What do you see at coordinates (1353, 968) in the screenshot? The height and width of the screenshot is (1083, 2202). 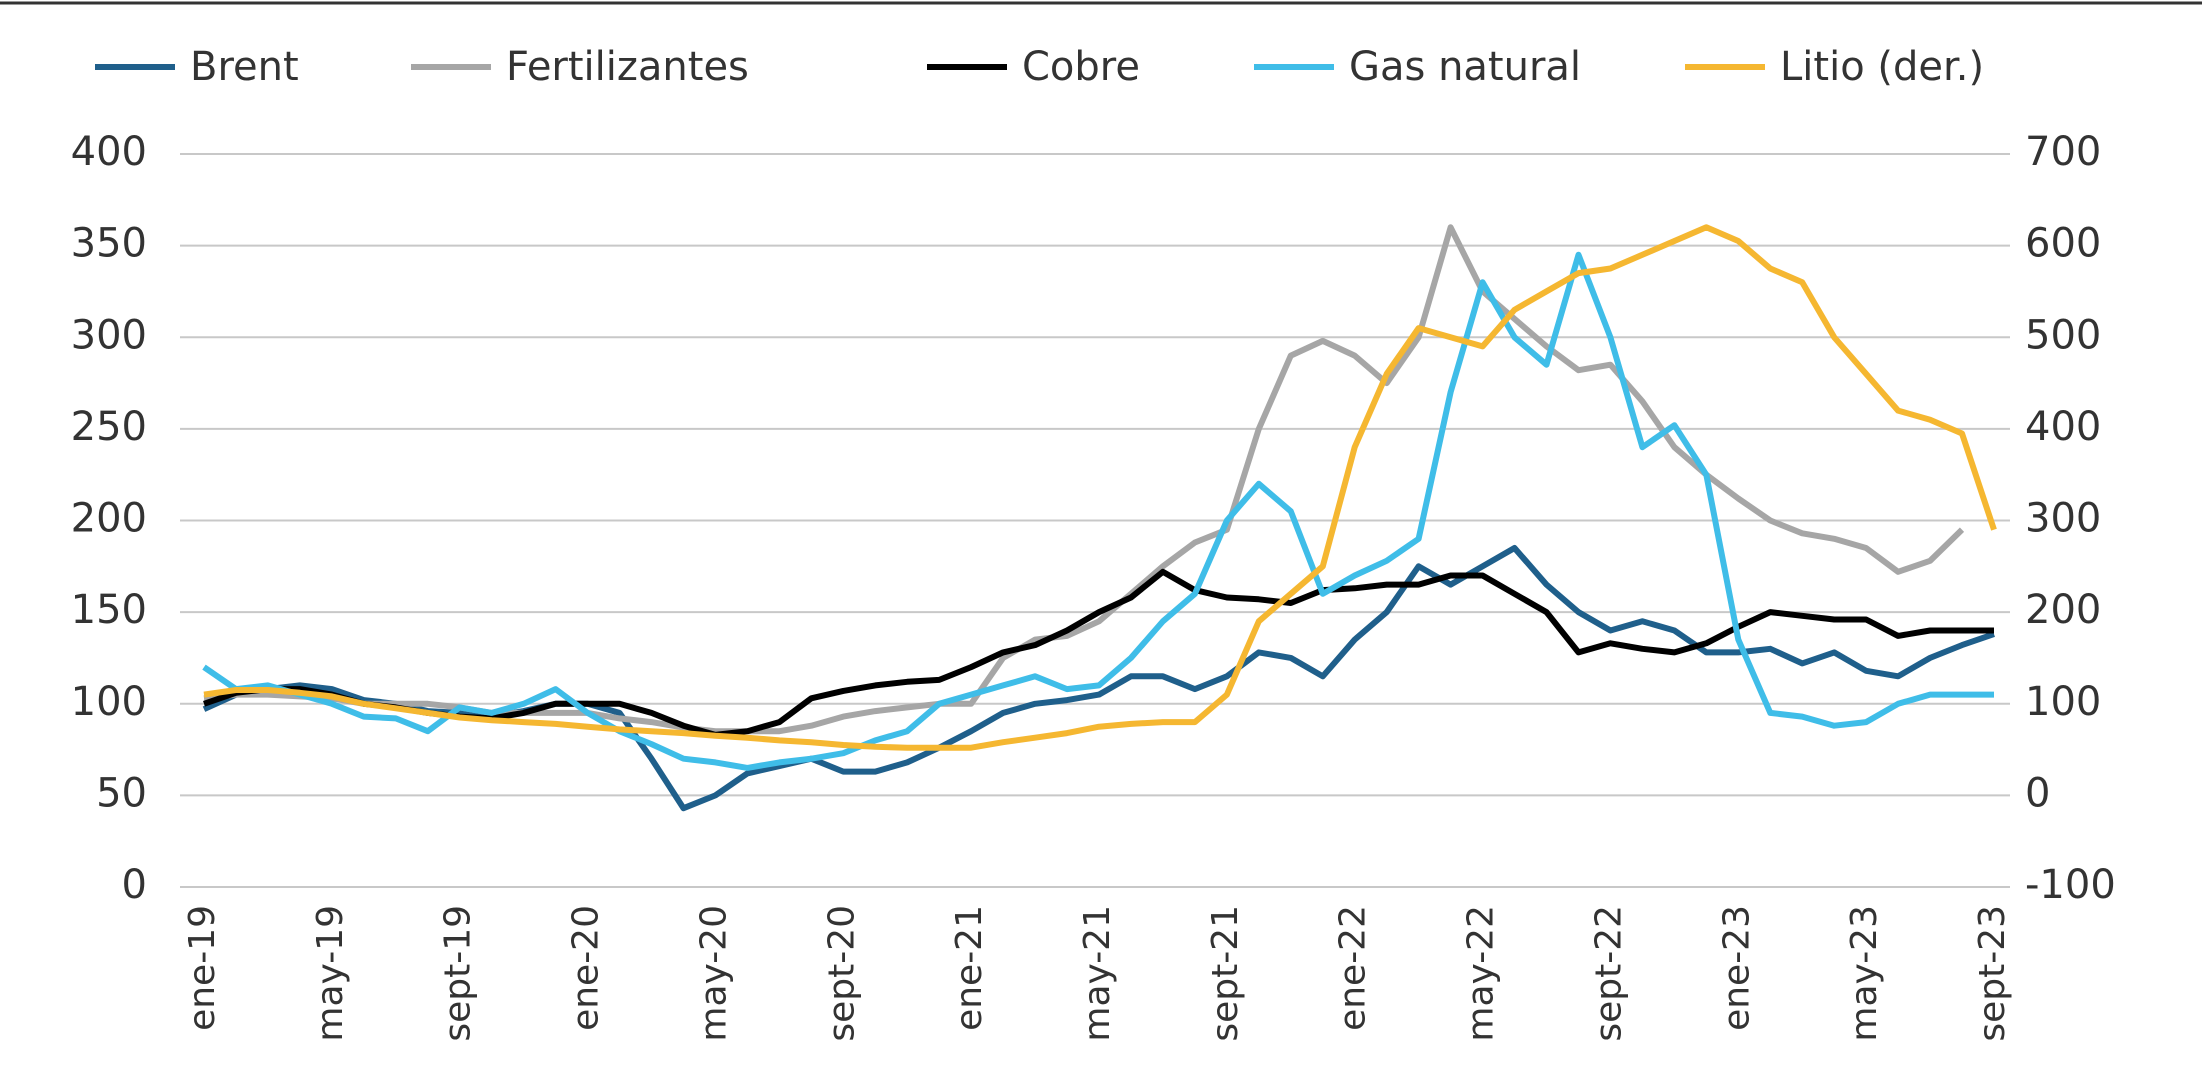 I see `x-tick-label: ene-22` at bounding box center [1353, 968].